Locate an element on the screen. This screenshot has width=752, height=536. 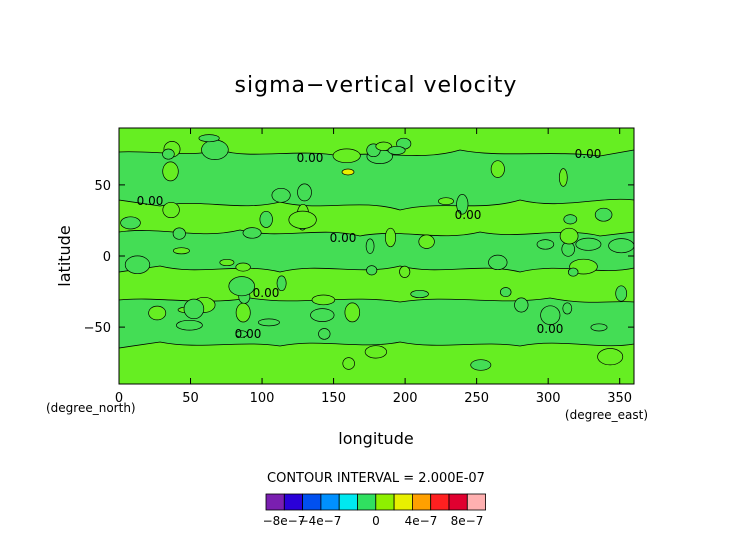
colorbar: −8e−7−4e−7 0 4e−7 8e−7 is located at coordinates (374, 510).